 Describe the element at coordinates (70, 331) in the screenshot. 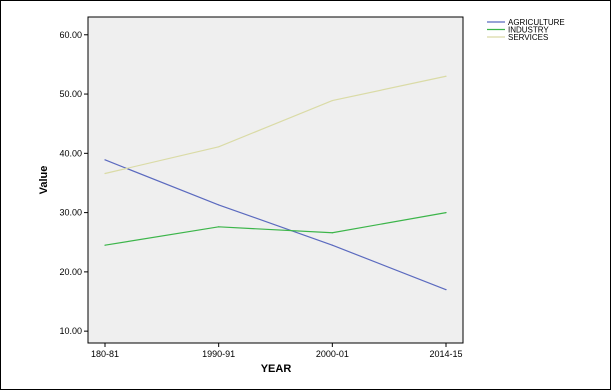

I see `y-tick-label: 10.00` at that location.